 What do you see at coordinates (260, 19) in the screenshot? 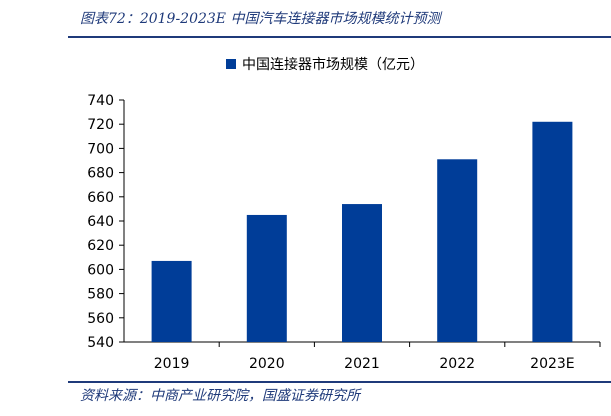
I see `figure-title: 图表72：2019-2023E 中国汽车连接器市场规模统计预测` at bounding box center [260, 19].